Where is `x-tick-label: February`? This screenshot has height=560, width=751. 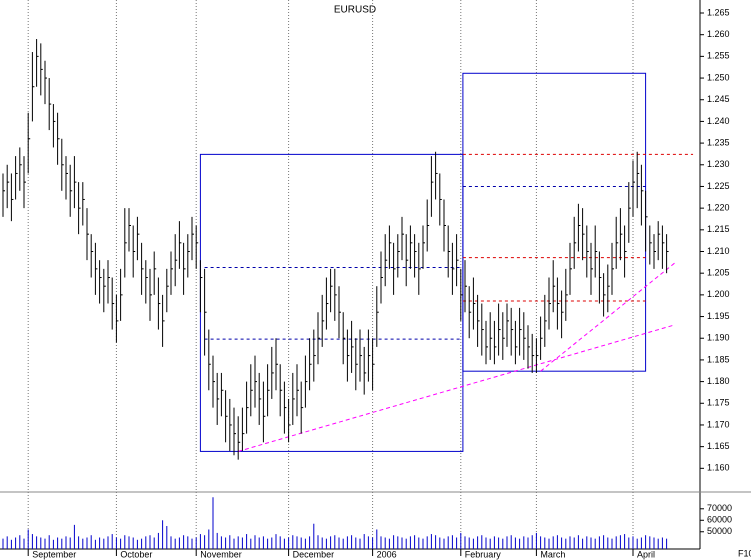
x-tick-label: February is located at coordinates (483, 554).